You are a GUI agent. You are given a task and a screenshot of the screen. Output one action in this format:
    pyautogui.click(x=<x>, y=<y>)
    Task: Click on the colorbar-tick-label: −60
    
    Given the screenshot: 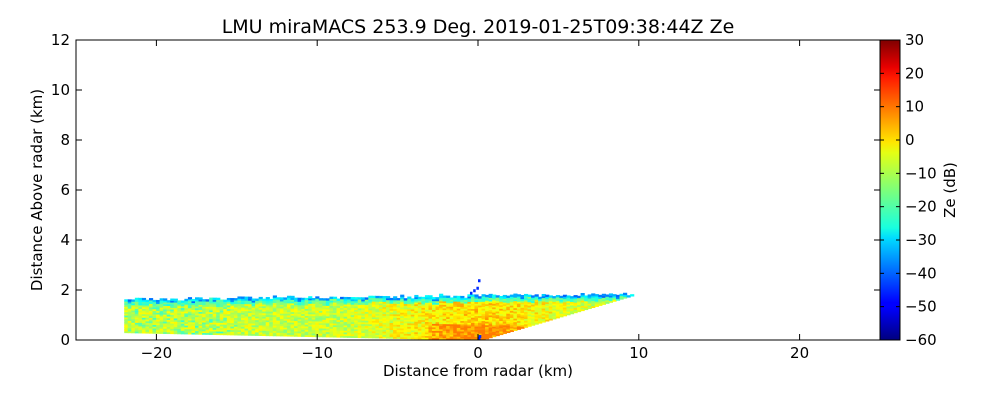 What is the action you would take?
    pyautogui.click(x=921, y=340)
    